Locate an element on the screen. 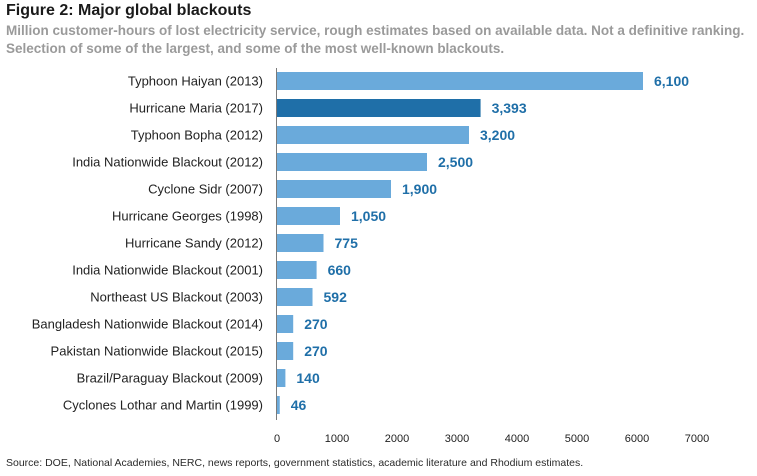 The width and height of the screenshot is (757, 476). data-label: 3,393 is located at coordinates (509, 108).